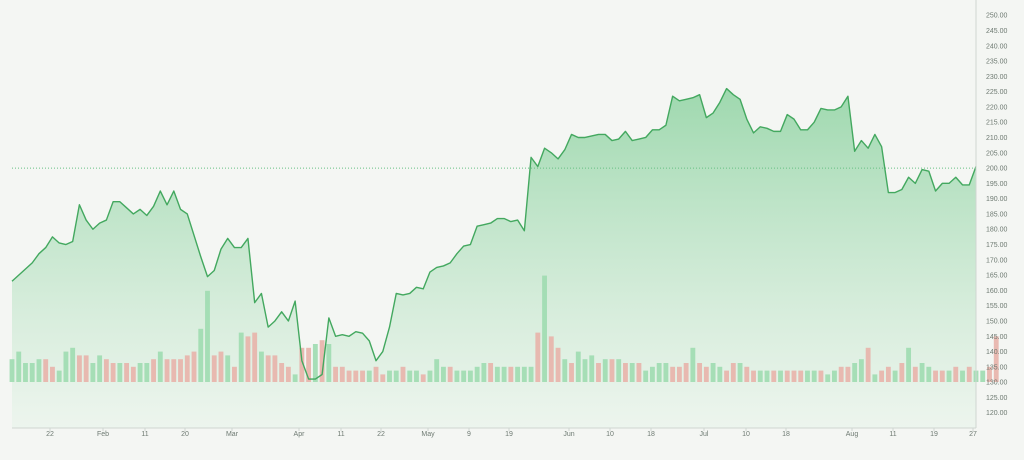 This screenshot has height=460, width=1024. What do you see at coordinates (381, 434) in the screenshot?
I see `x-tick-label: 22` at bounding box center [381, 434].